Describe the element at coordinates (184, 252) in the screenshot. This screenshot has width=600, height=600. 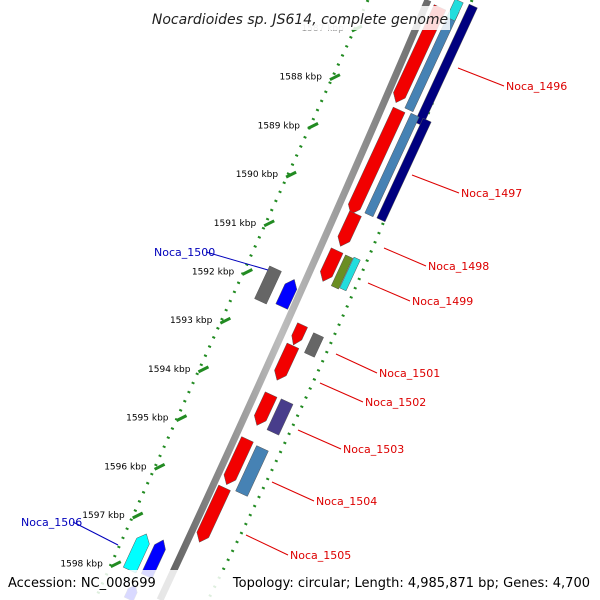
I see `gene-label: Noca_1500` at that location.